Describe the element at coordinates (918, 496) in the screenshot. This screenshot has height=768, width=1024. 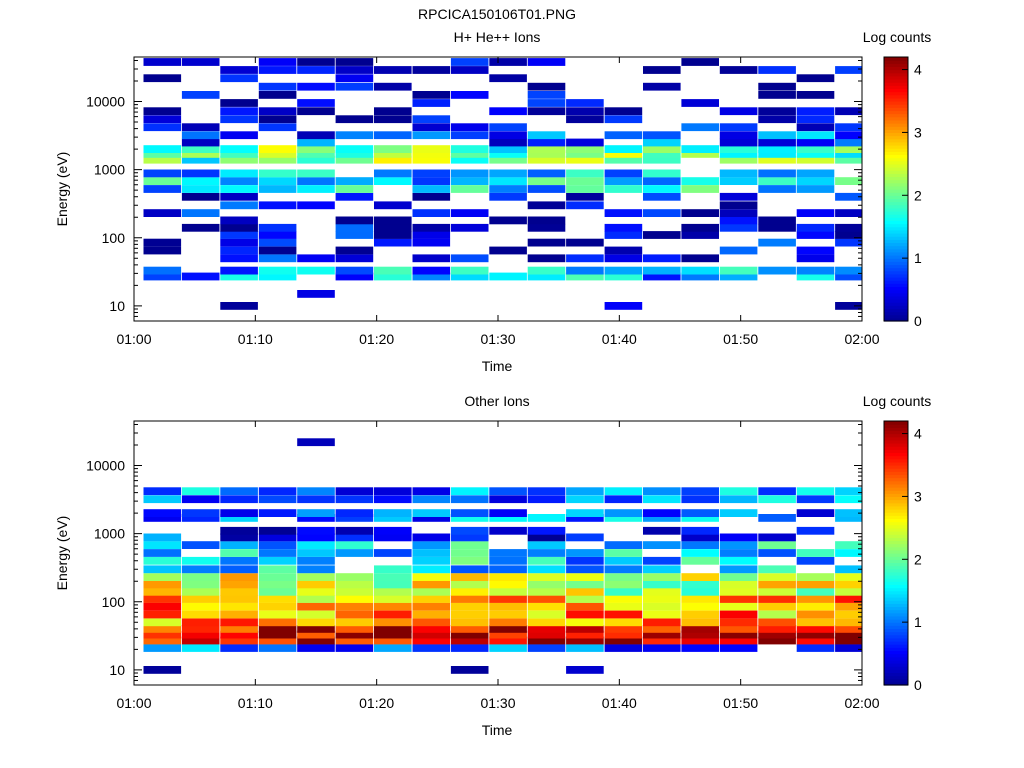
I see `colorbar-tick-label: 3` at that location.